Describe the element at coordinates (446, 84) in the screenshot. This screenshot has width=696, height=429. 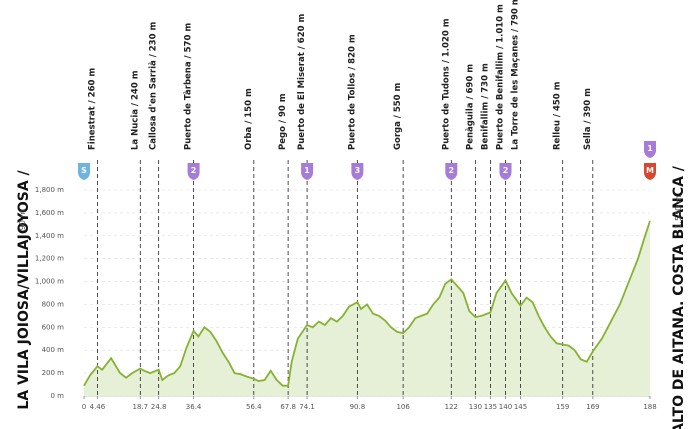
I see `waypoint-label: Puerto de Tudons / 1.020 m` at that location.